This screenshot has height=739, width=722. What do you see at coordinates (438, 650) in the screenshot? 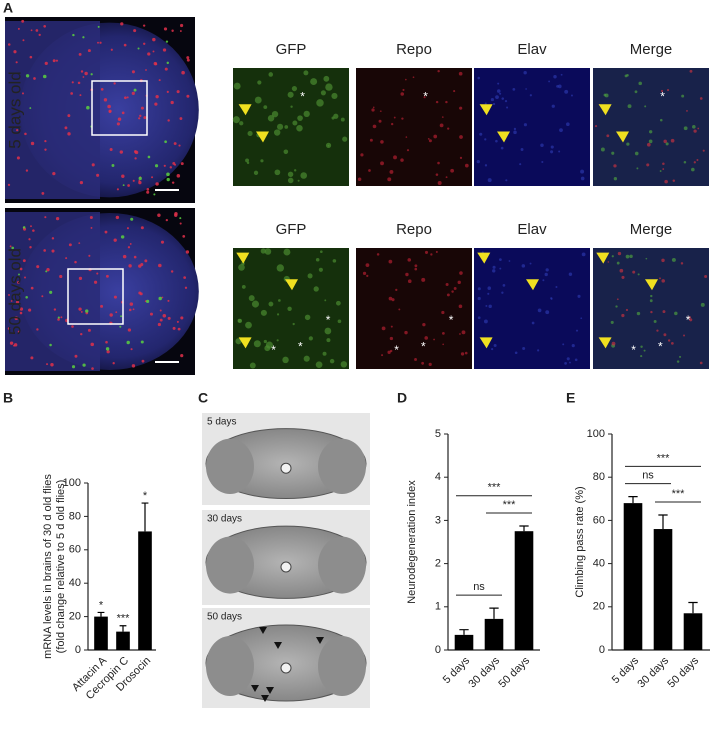
I see `y-tick-label: 0` at bounding box center [438, 650].